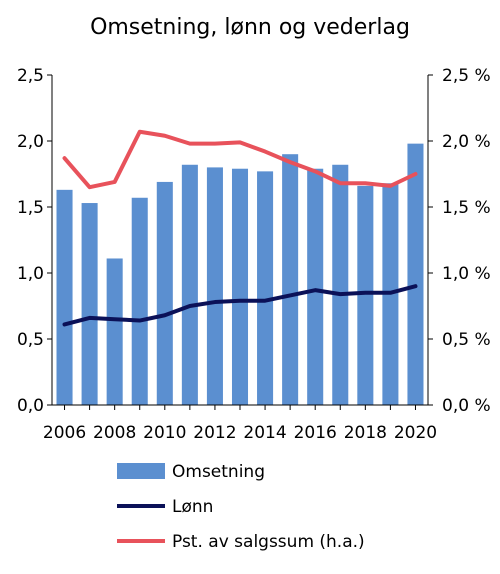  I want to click on bar-2018, so click(365, 295).